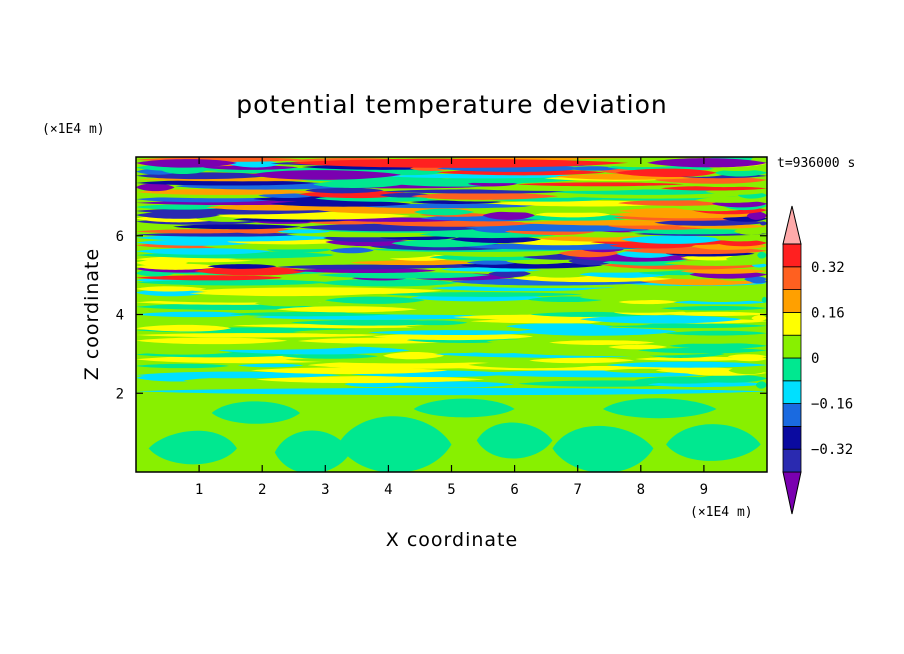 The width and height of the screenshot is (904, 654). Describe the element at coordinates (828, 268) in the screenshot. I see `colorbar-tick-label: 0.32` at that location.